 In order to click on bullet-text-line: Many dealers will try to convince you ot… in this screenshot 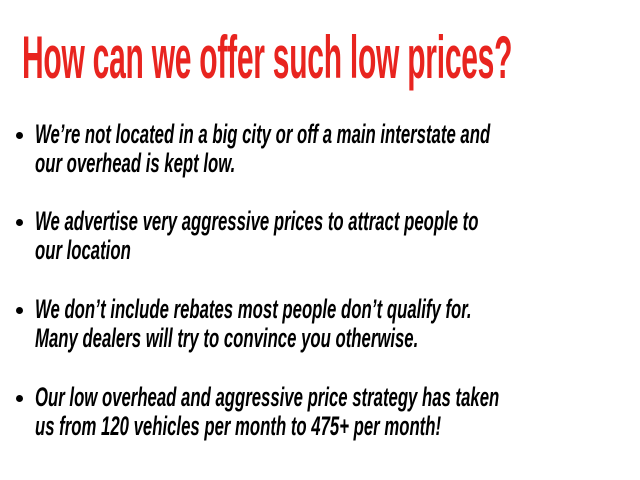, I will do `click(227, 338)`.